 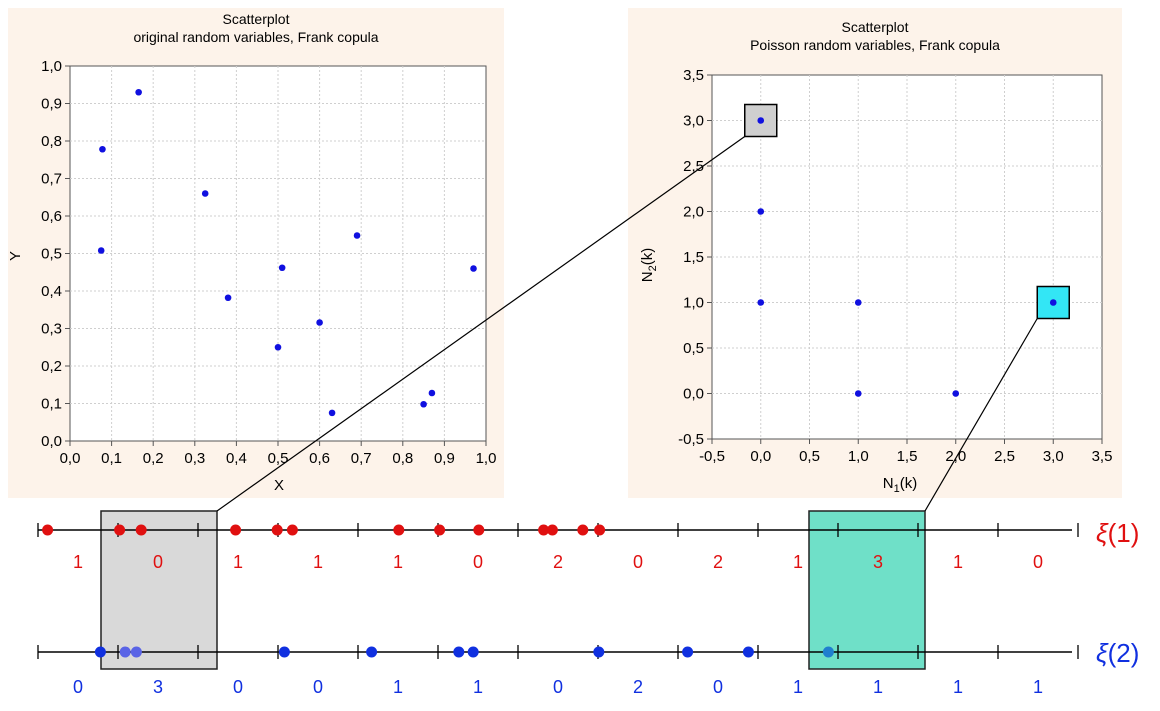 I want to click on left-y-tick-label: 0,4, so click(x=51, y=291).